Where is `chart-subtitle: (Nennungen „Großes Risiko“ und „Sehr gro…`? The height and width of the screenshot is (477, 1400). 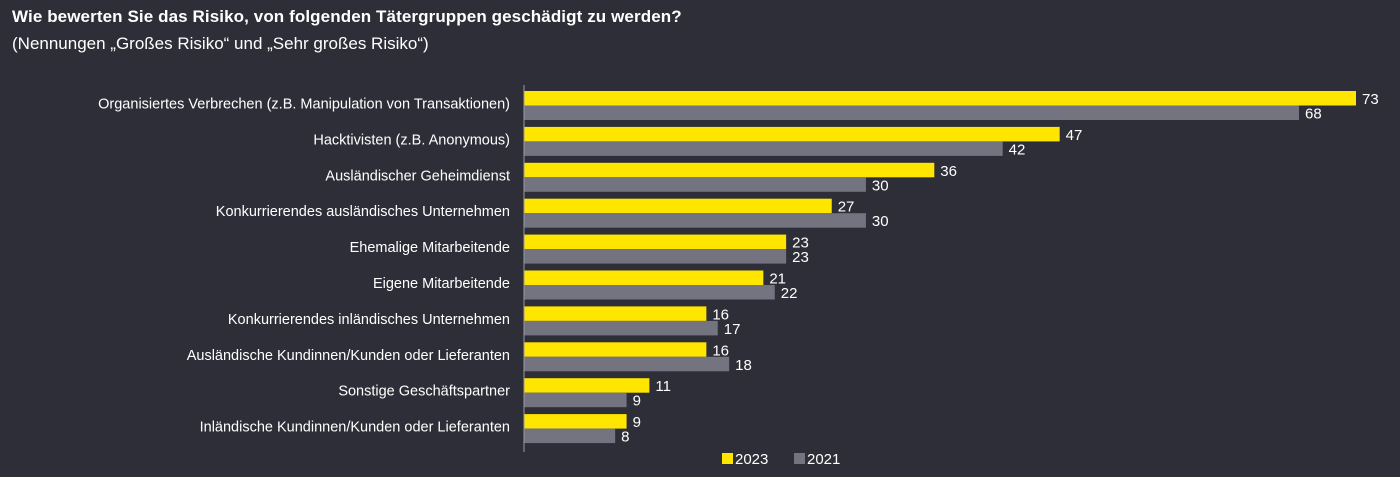 chart-subtitle: (Nennungen „Großes Risiko“ und „Sehr gro… is located at coordinates (220, 43).